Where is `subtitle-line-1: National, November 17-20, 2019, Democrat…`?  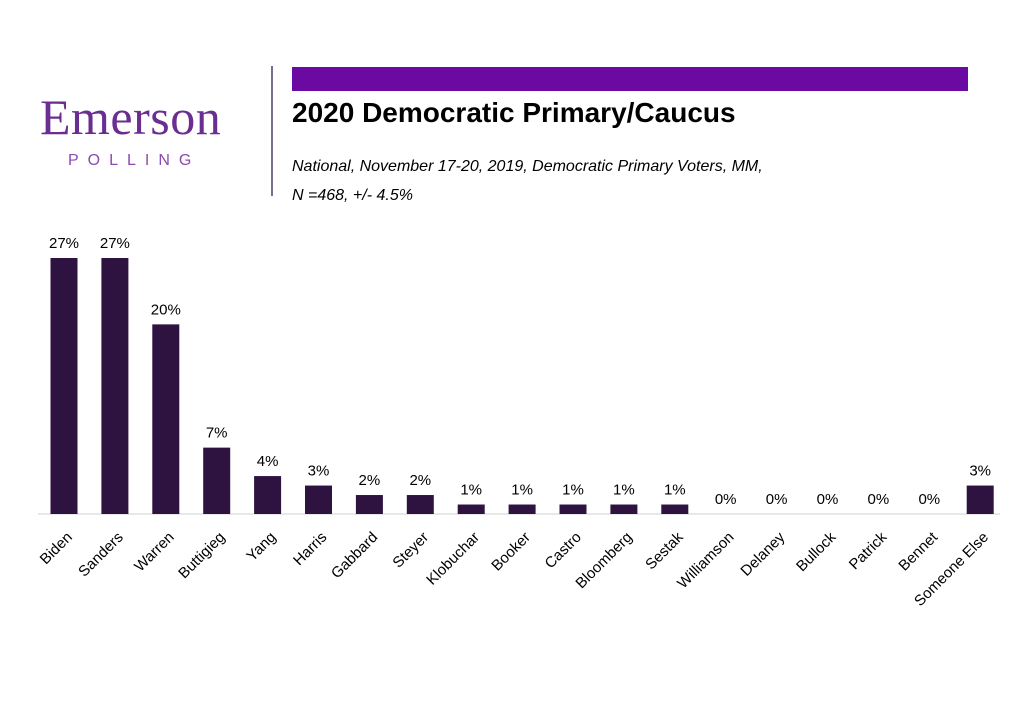 subtitle-line-1: National, November 17-20, 2019, Democrat… is located at coordinates (527, 166).